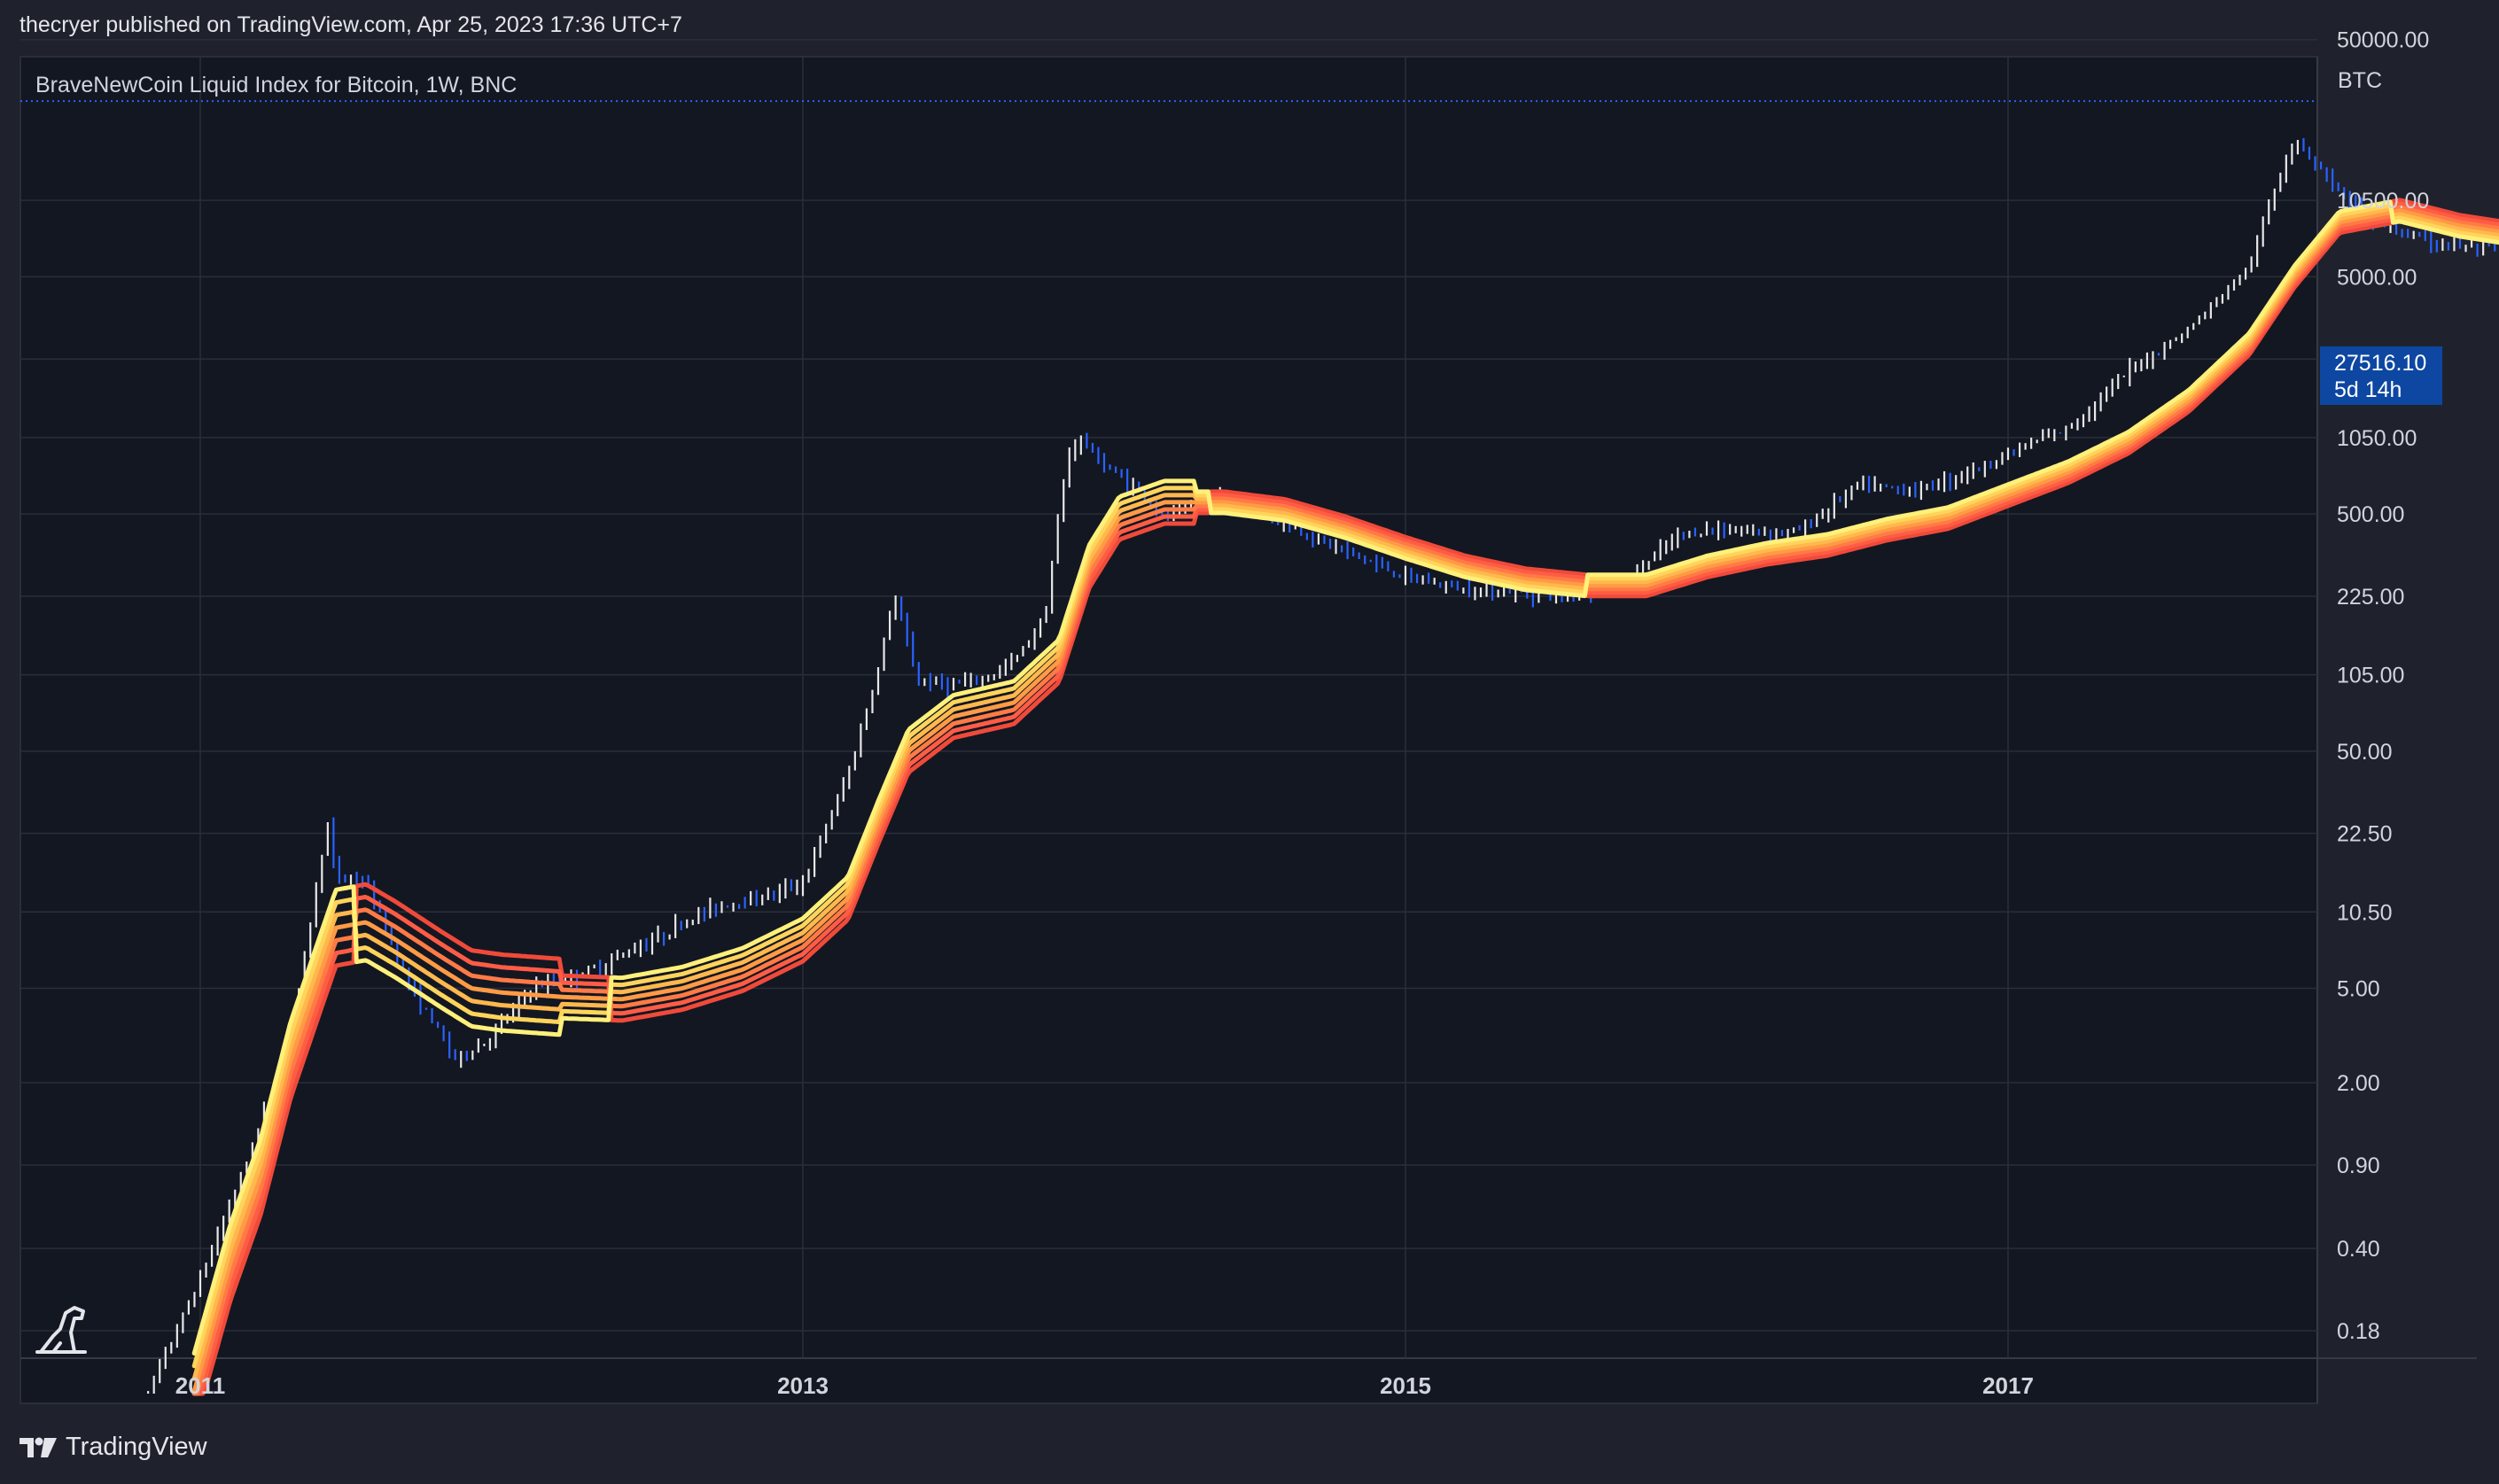 This screenshot has width=2499, height=1484. Describe the element at coordinates (2365, 752) in the screenshot. I see `y-tick-label: 50.00` at that location.